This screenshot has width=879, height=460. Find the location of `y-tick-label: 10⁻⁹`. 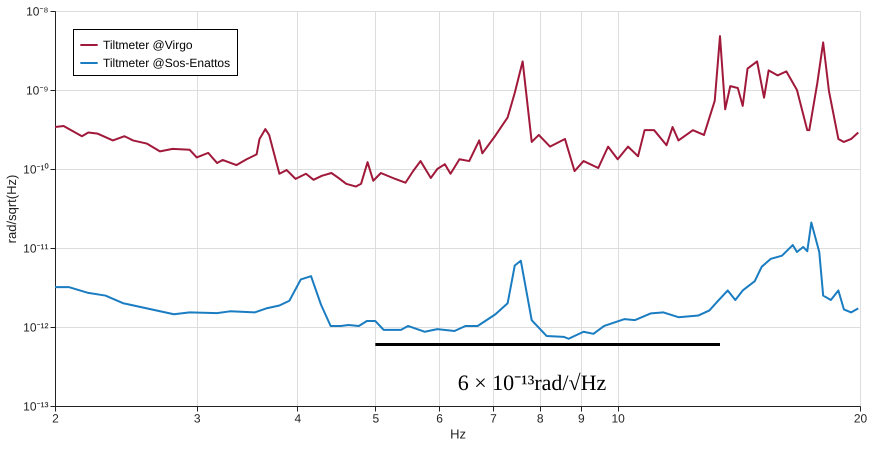

y-tick-label: 10⁻⁹ is located at coordinates (37, 91).